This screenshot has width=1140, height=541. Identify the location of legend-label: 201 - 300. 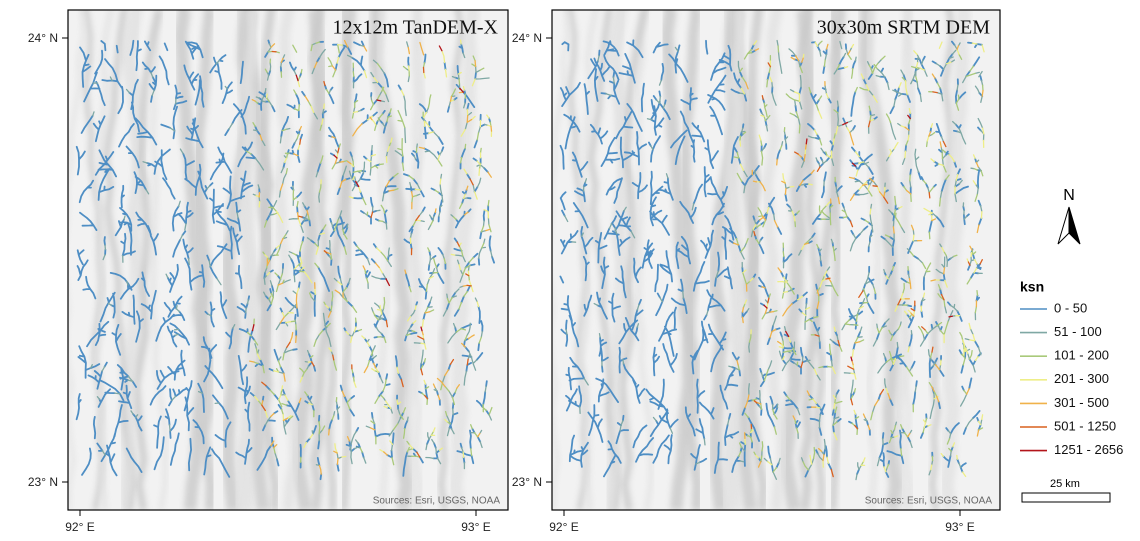
(1081, 378).